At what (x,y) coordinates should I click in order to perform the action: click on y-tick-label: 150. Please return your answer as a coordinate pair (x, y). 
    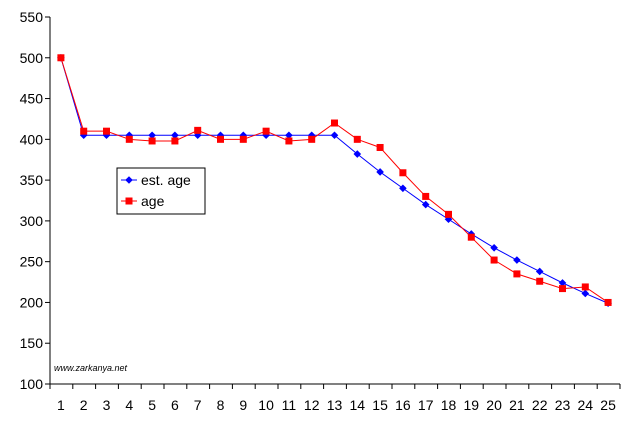
    Looking at the image, I should click on (32, 343).